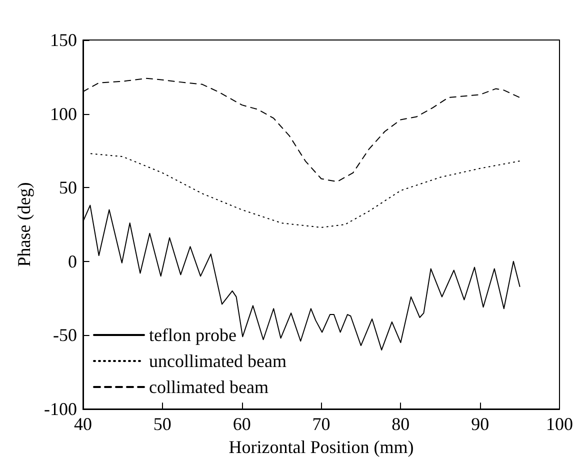 This screenshot has width=576, height=465. Describe the element at coordinates (162, 424) in the screenshot. I see `x-tick-label: 50` at that location.